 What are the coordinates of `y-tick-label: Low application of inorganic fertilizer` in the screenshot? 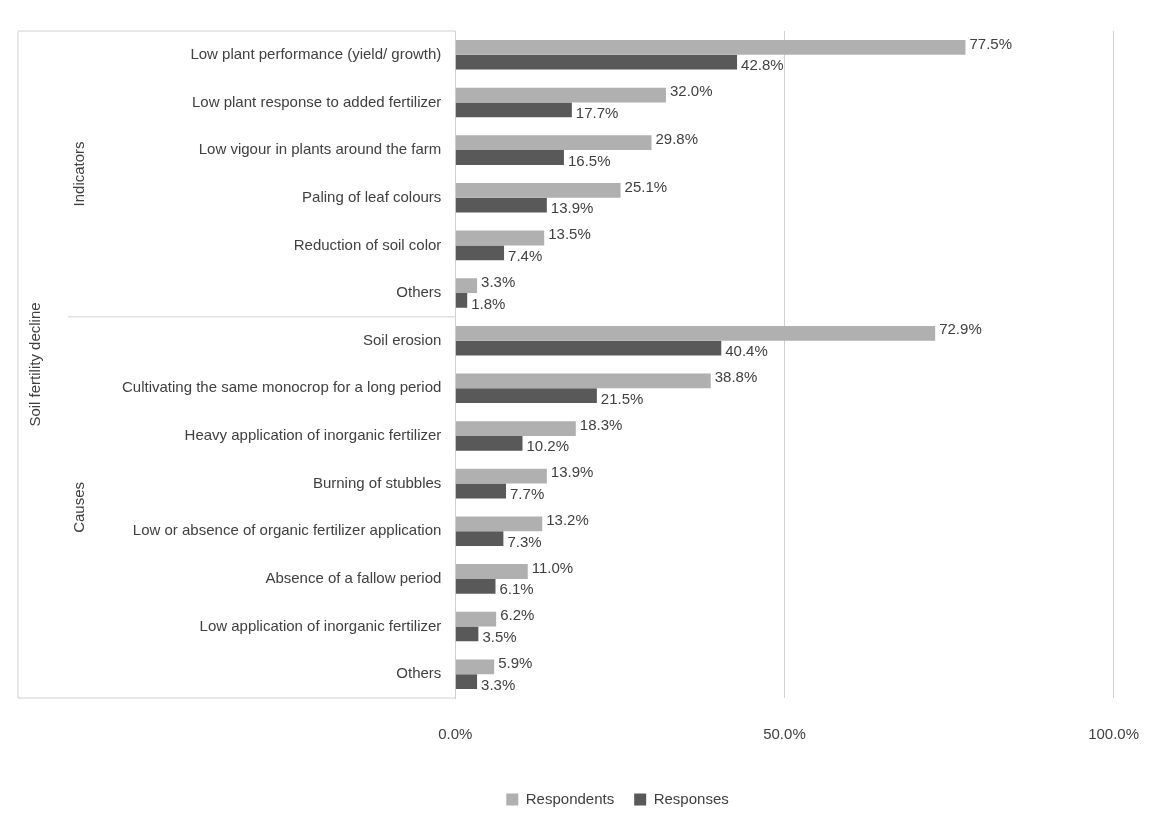 It's located at (320, 625).